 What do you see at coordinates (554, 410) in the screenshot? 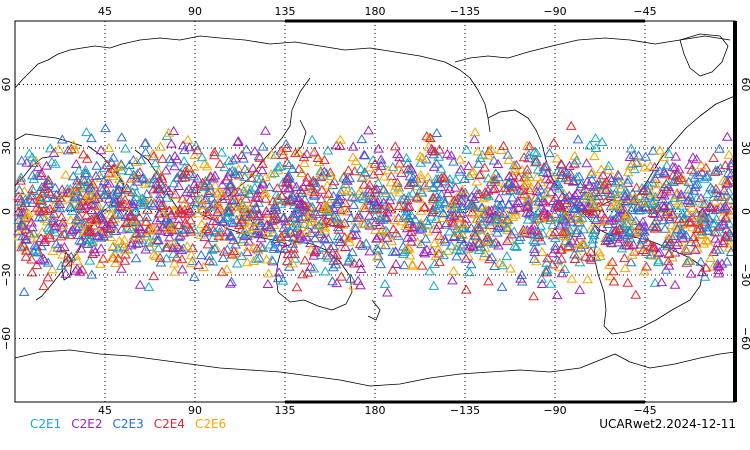
I see `lon-tick-label-bottom: −90` at bounding box center [554, 410].